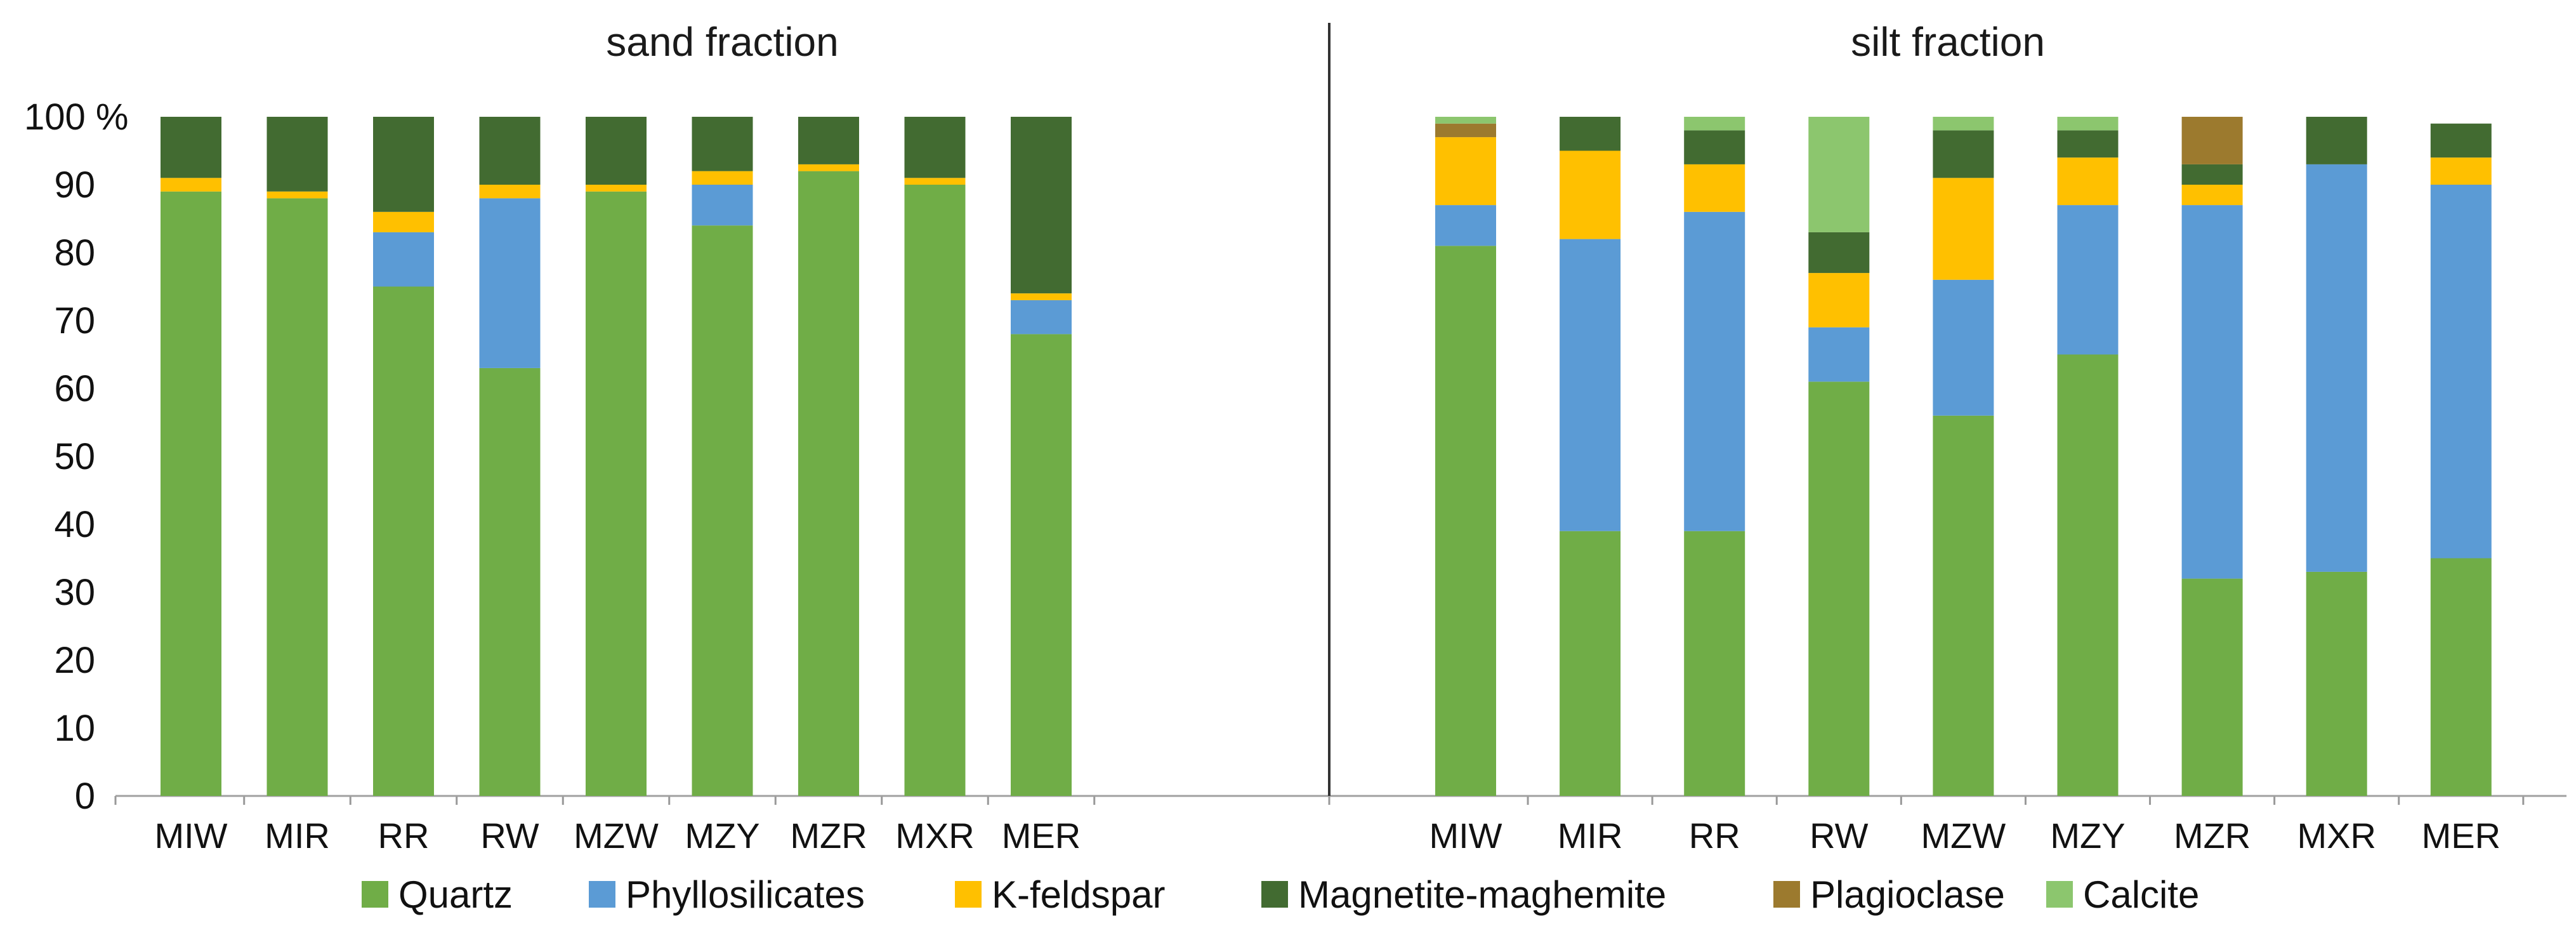 The height and width of the screenshot is (947, 2576). Describe the element at coordinates (74, 253) in the screenshot. I see `y-tick-label: 80` at that location.